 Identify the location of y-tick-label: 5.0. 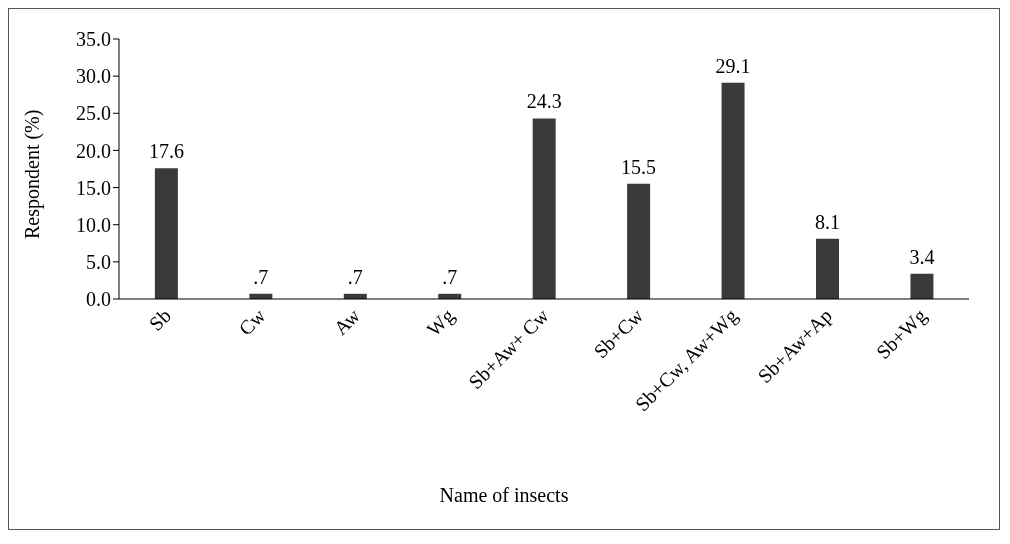
(98, 261).